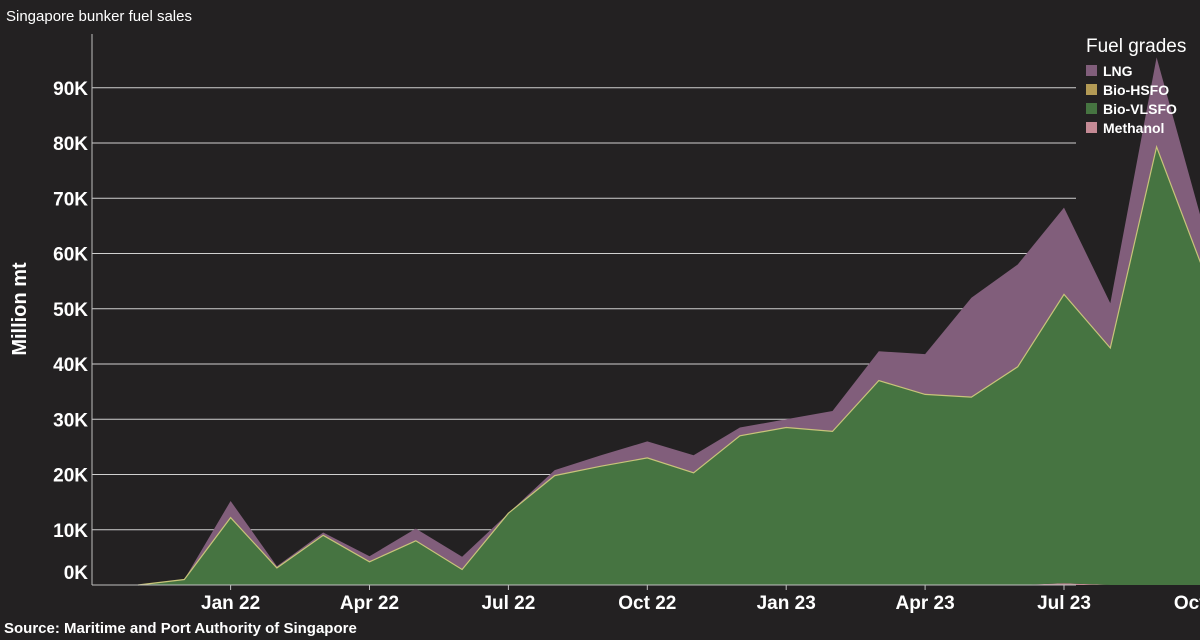  I want to click on area-methanol, so click(669, 584).